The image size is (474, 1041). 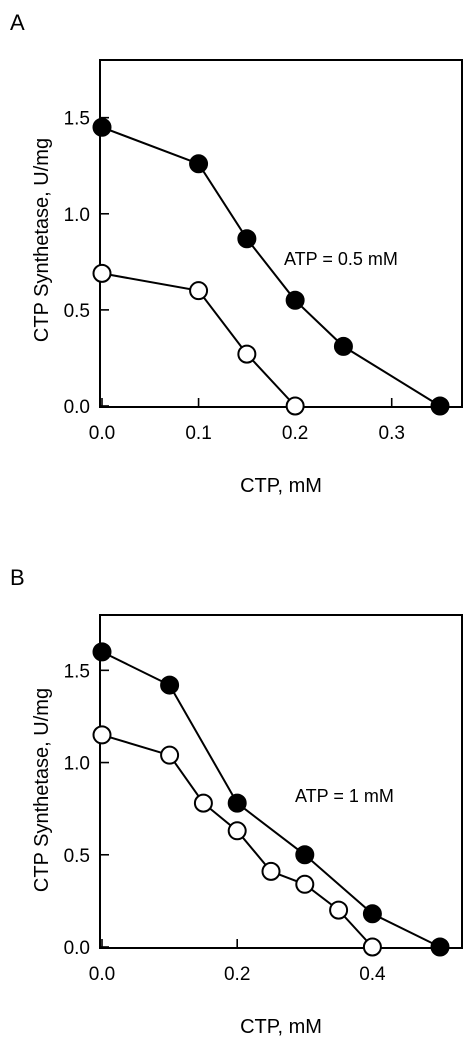 I want to click on x-tick-label: 0.1, so click(x=198, y=433).